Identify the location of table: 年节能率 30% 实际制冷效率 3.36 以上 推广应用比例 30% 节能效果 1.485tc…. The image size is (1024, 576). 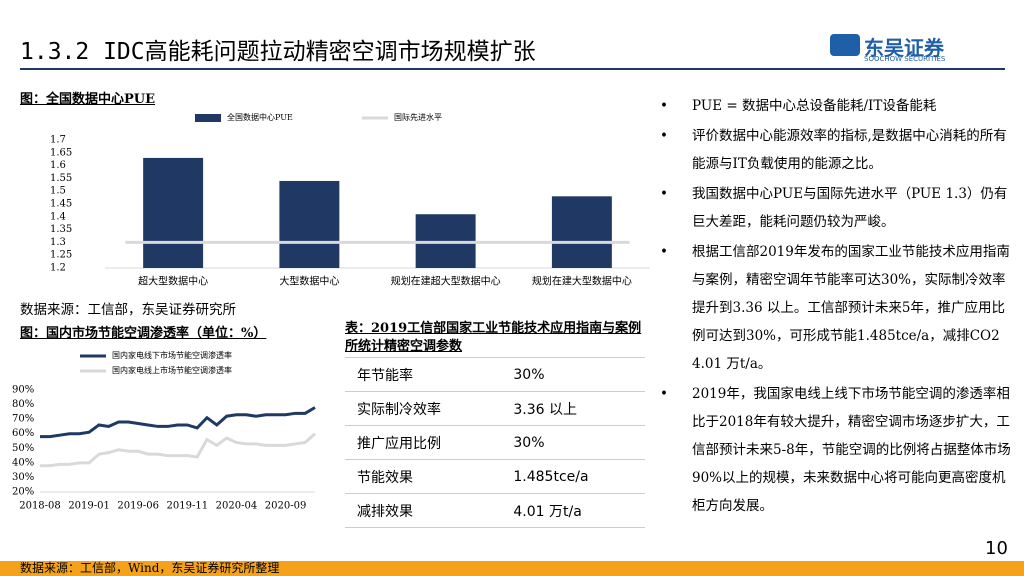
(495, 442).